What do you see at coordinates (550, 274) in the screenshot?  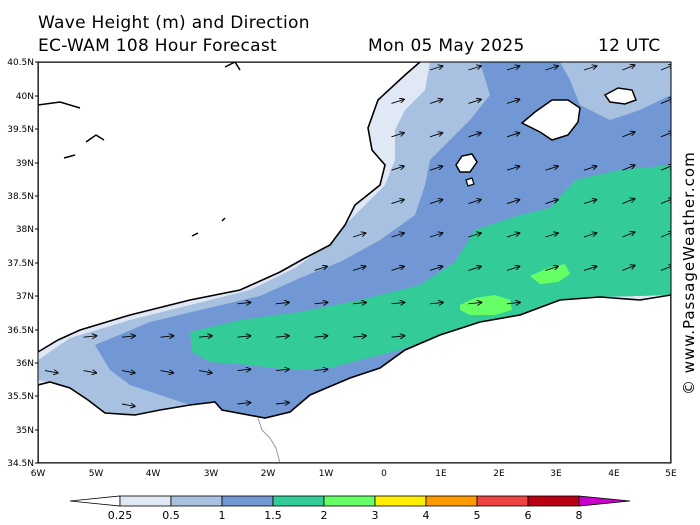 I see `sea-2m-patch-b` at bounding box center [550, 274].